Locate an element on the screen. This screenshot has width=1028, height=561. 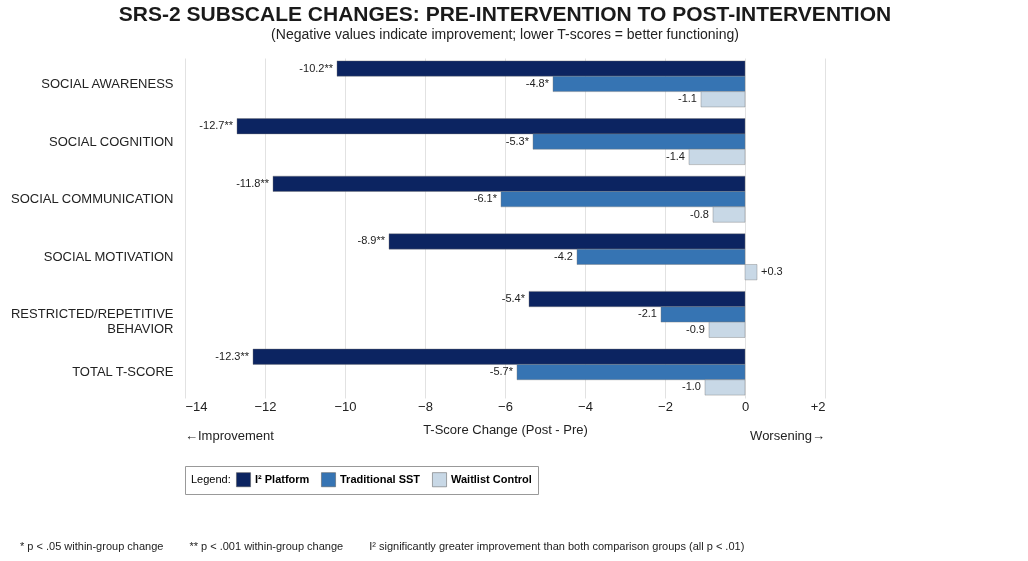
x-tick-label: −10 is located at coordinates (345, 406).